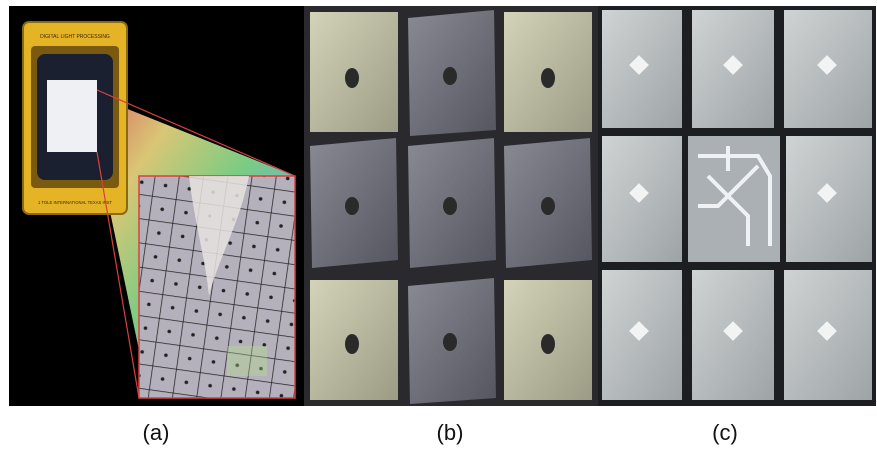  What do you see at coordinates (450, 432) in the screenshot?
I see `caption-b: (b)` at bounding box center [450, 432].